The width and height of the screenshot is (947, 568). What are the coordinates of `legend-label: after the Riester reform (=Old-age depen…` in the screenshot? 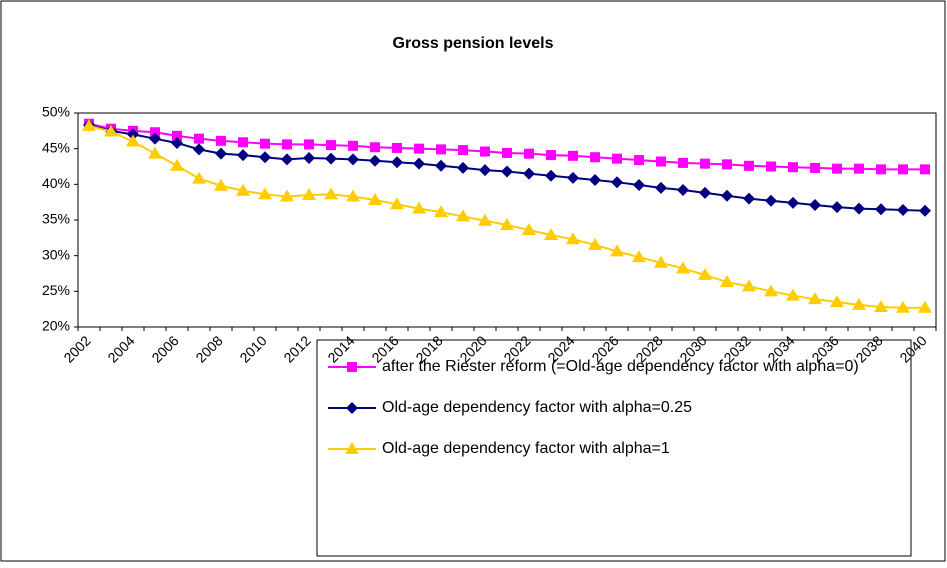 It's located at (620, 366).